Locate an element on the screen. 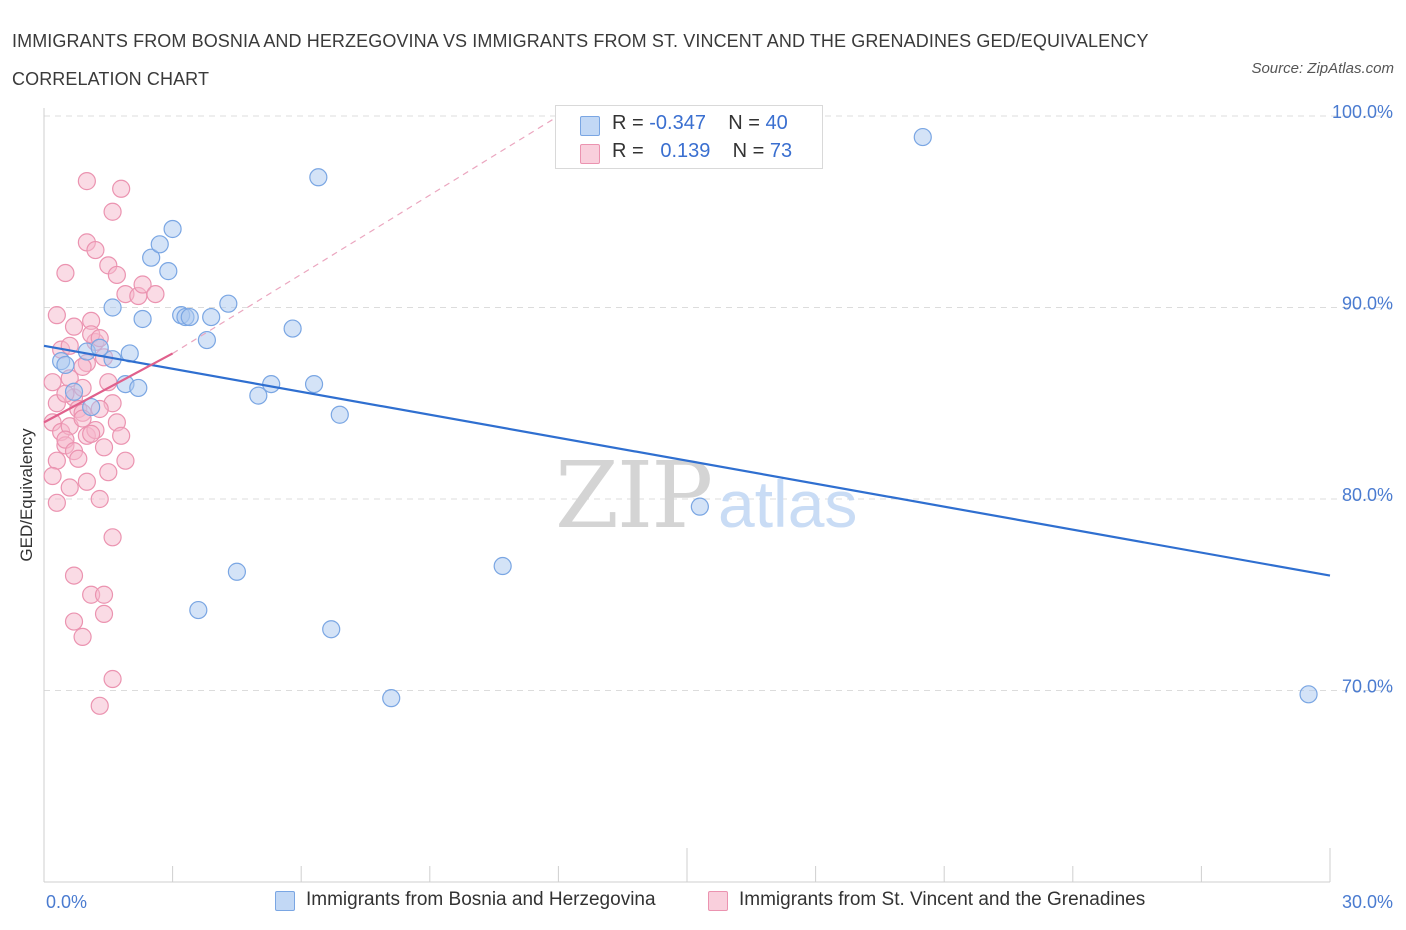  svg-trend-line is located at coordinates (108, 388).